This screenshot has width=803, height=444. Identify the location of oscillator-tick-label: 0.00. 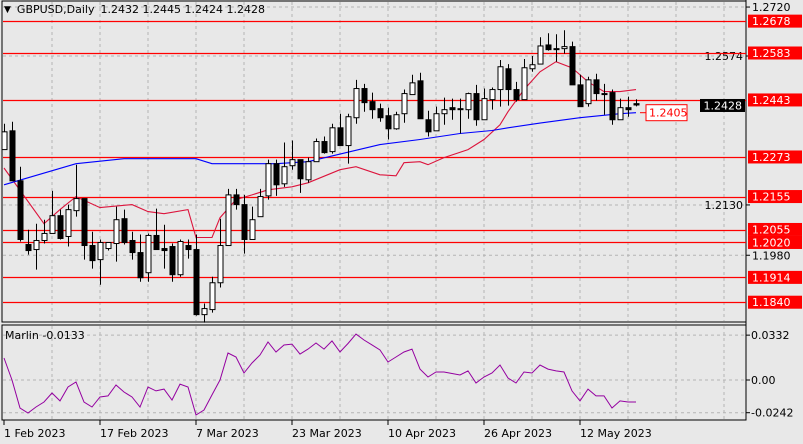
(763, 380).